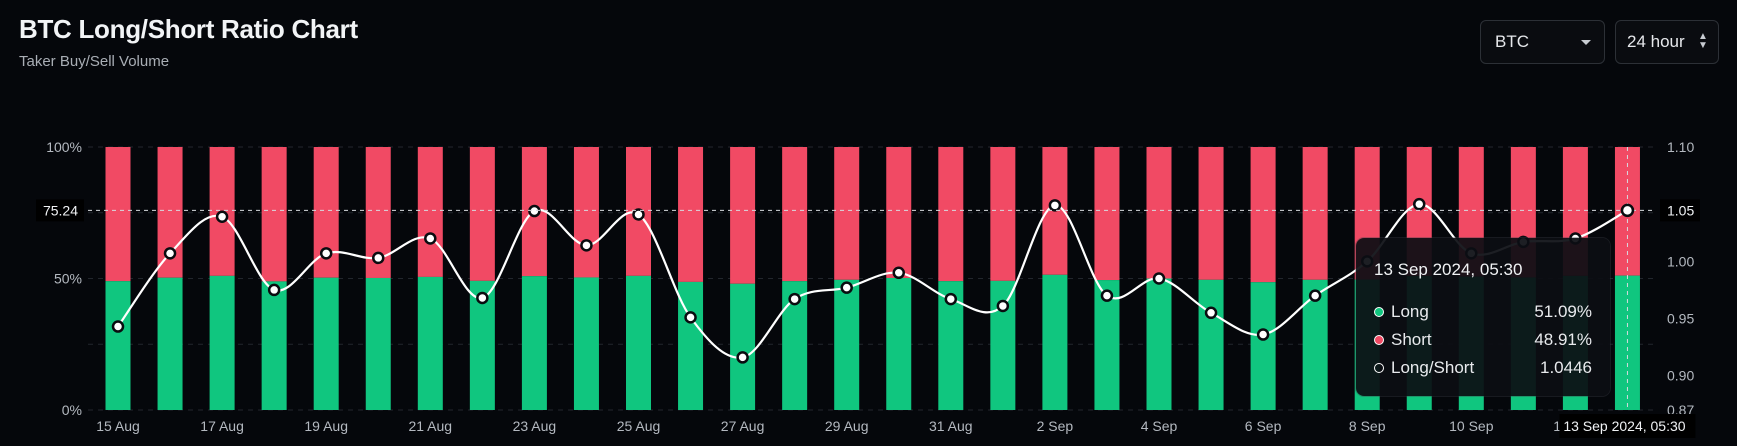 The image size is (1737, 446). What do you see at coordinates (64, 147) in the screenshot?
I see `y-left-tick-label: 100%` at bounding box center [64, 147].